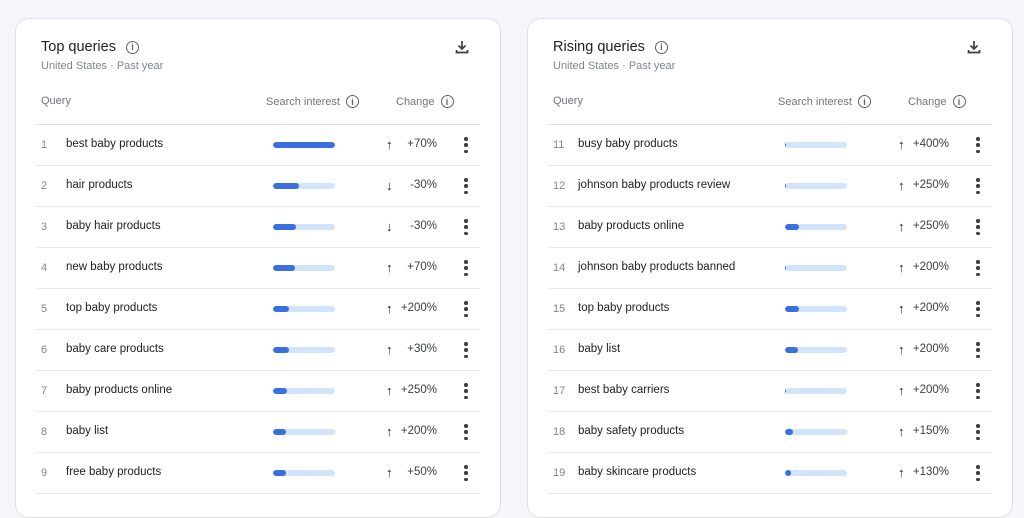 Image resolution: width=1024 pixels, height=518 pixels. What do you see at coordinates (258, 391) in the screenshot?
I see `table-row: 7 baby products online ↑ +250%` at bounding box center [258, 391].